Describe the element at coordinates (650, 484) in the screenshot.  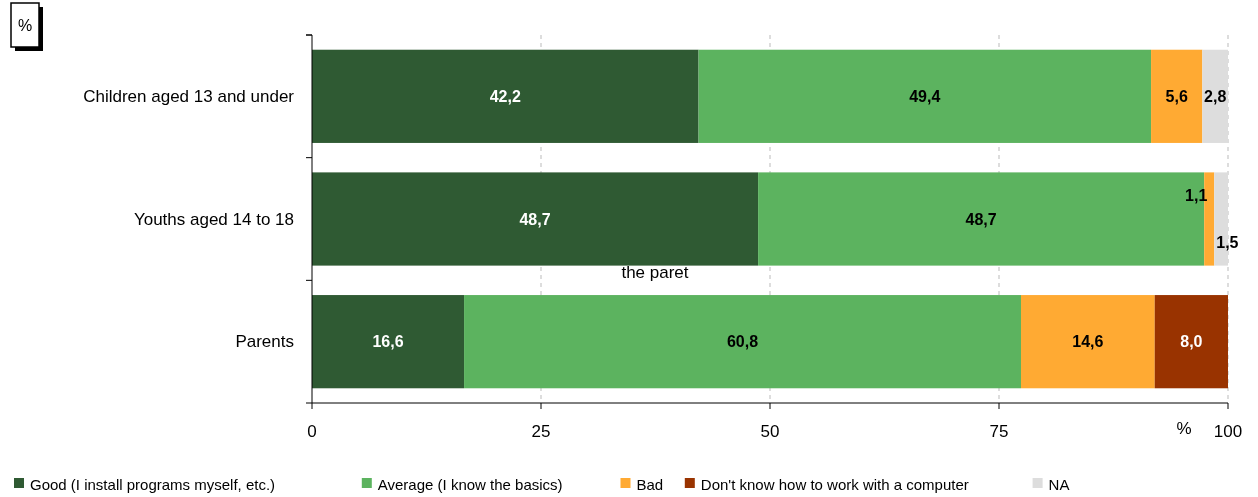
I see `legend-label: Bad` at that location.